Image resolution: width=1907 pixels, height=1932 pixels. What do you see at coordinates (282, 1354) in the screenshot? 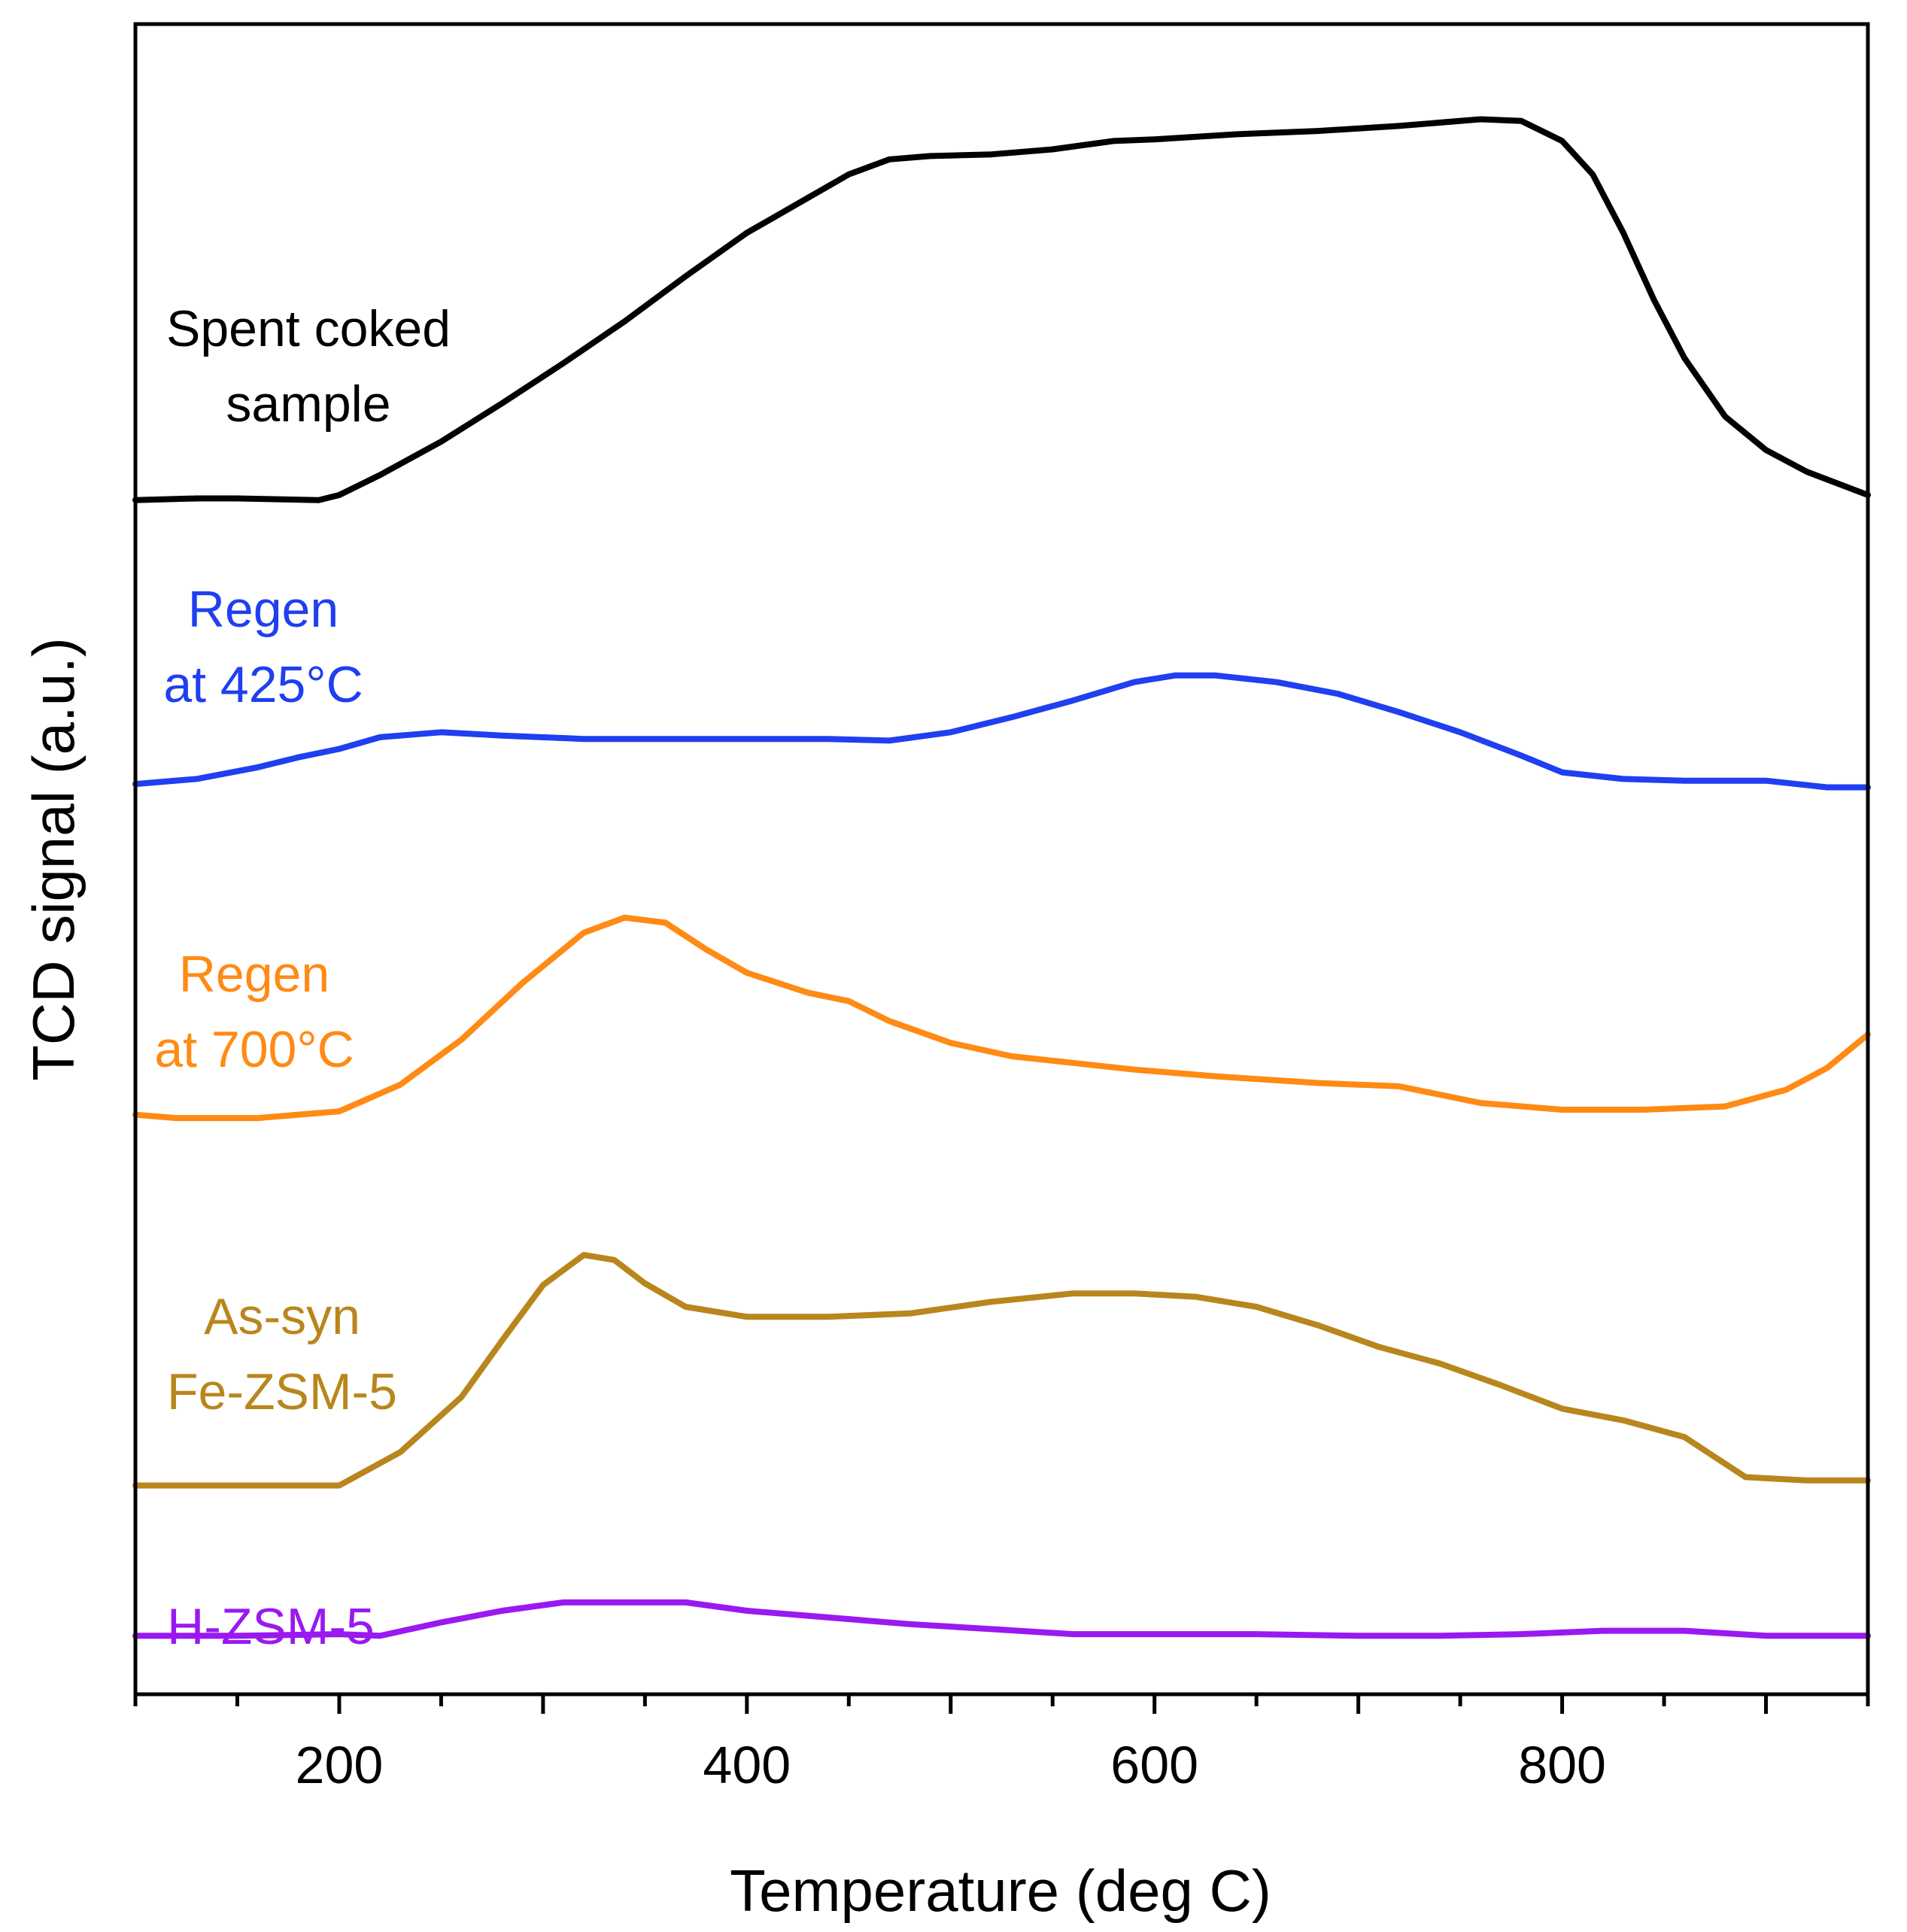
I see `series-label-as-syn-fe-zsm-5: As-syn Fe-ZSM-5` at bounding box center [282, 1354].